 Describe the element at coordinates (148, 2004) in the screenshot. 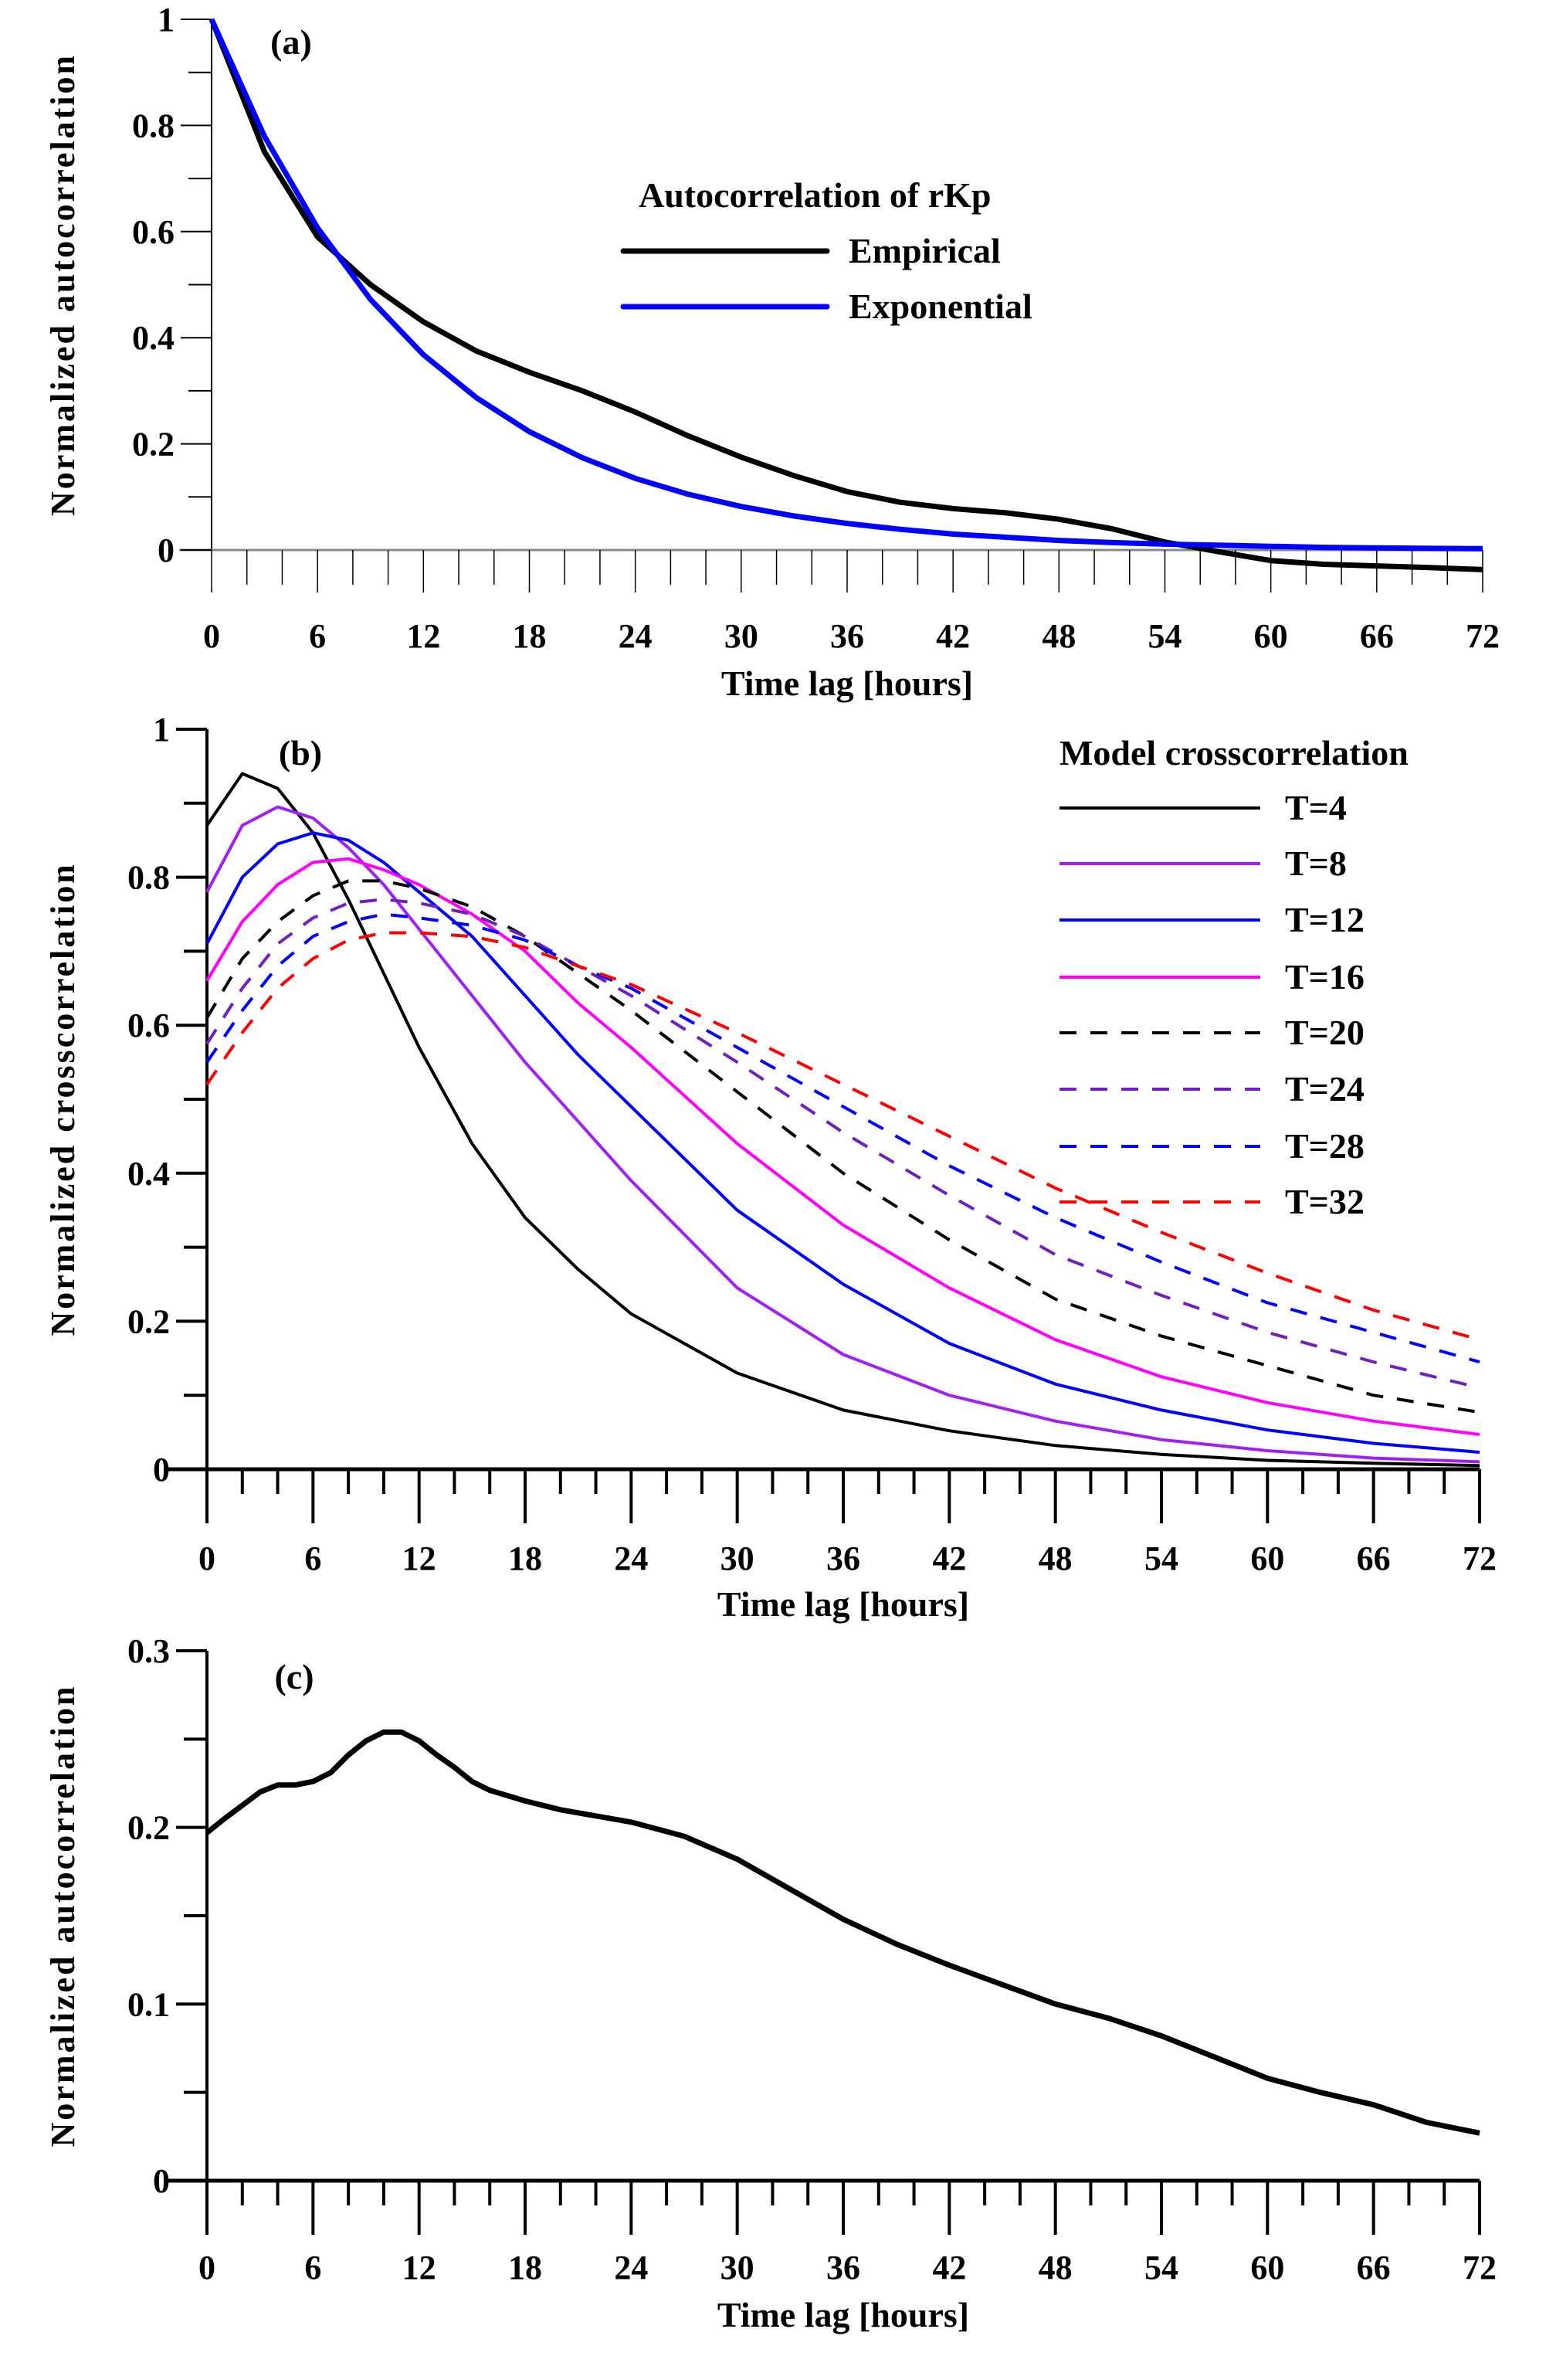

I see `y-tick-label: 0.1` at that location.